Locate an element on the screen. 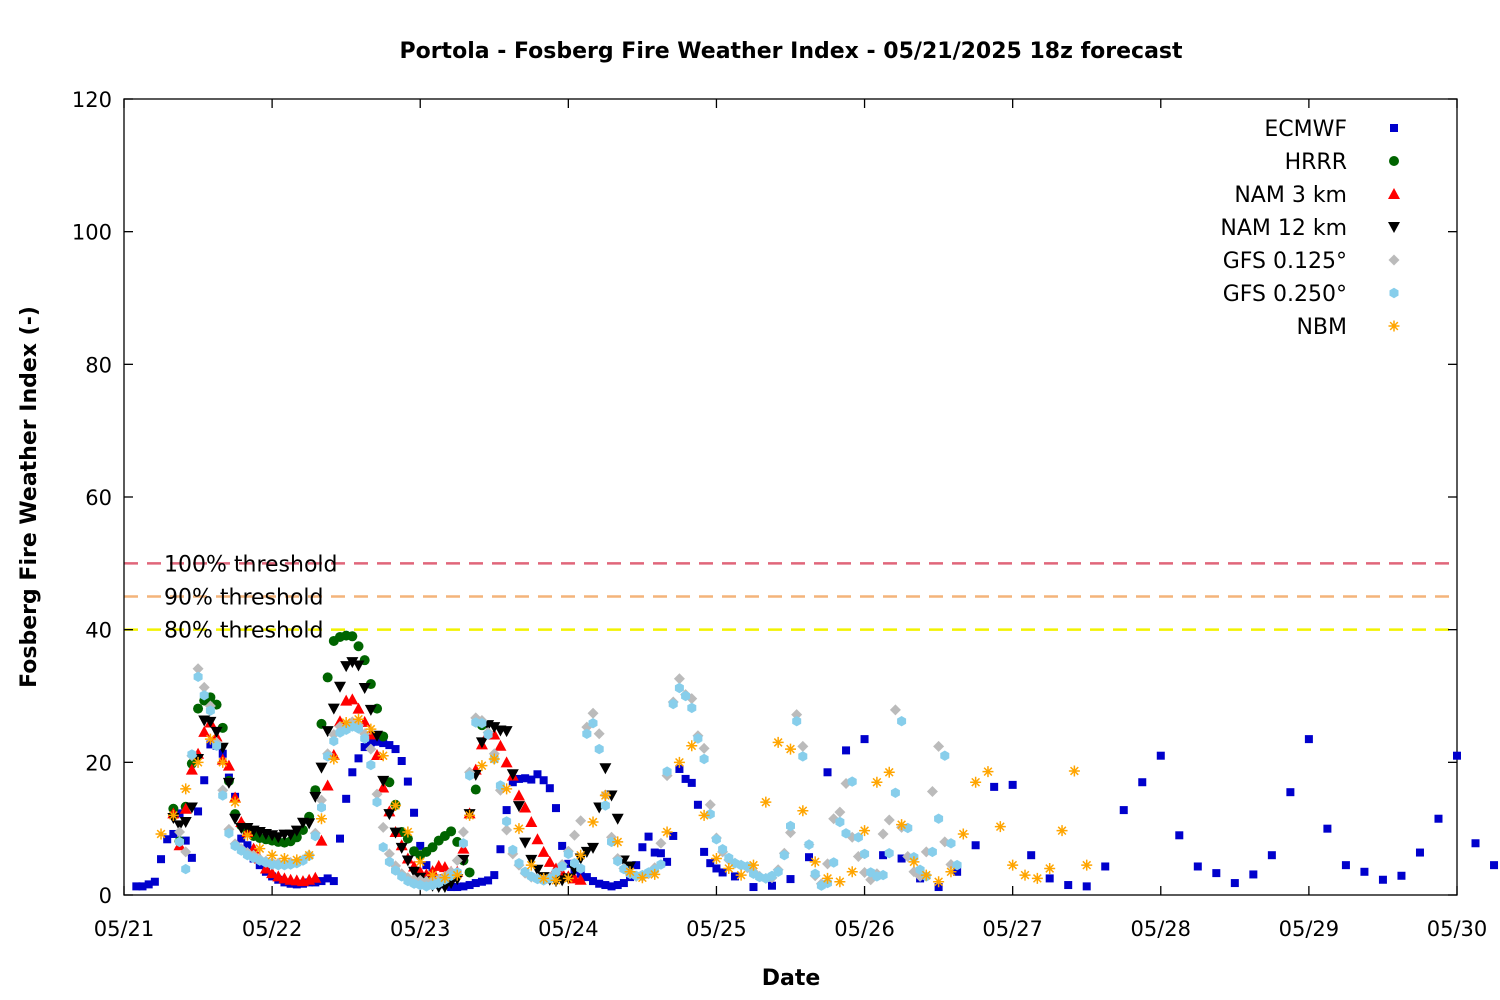  x-tick-label: 05/21 is located at coordinates (124, 929).